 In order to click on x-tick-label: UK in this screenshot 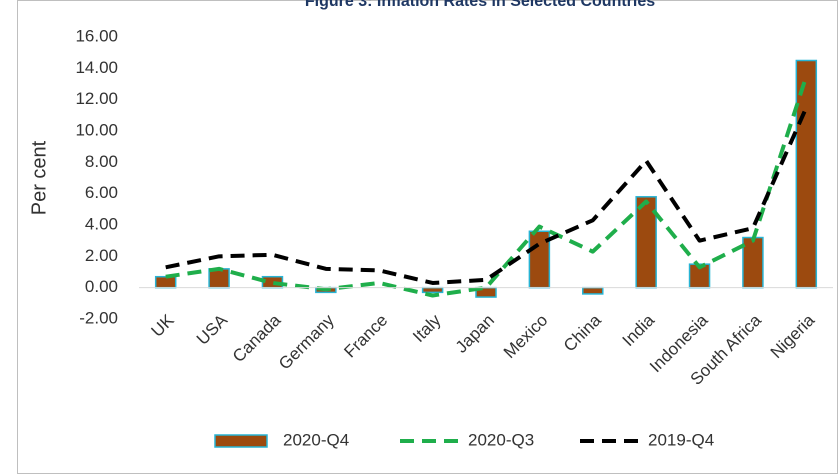, I will do `click(163, 325)`.